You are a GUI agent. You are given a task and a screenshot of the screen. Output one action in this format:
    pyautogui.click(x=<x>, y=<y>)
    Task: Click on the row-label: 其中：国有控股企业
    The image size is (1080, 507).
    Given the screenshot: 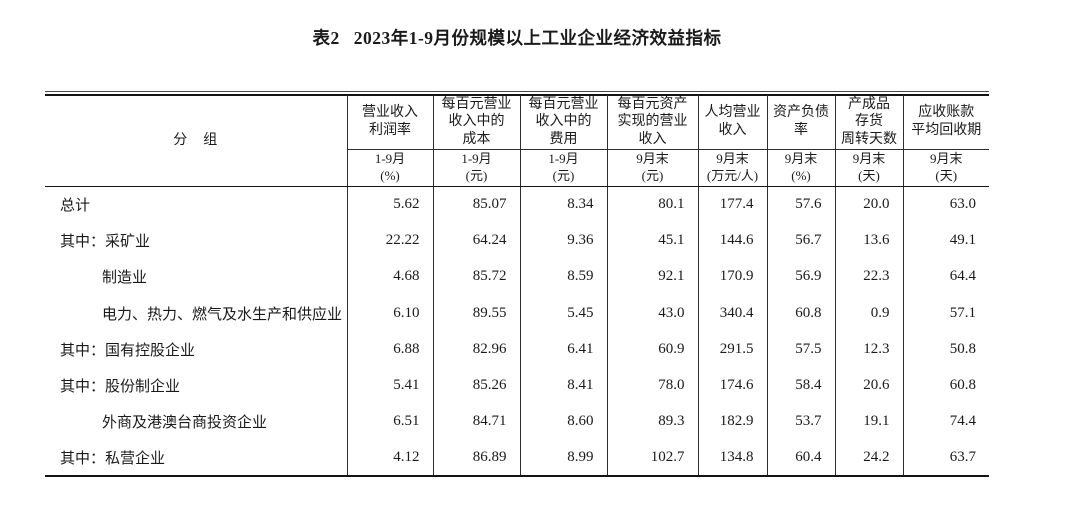 What is the action you would take?
    pyautogui.click(x=128, y=350)
    